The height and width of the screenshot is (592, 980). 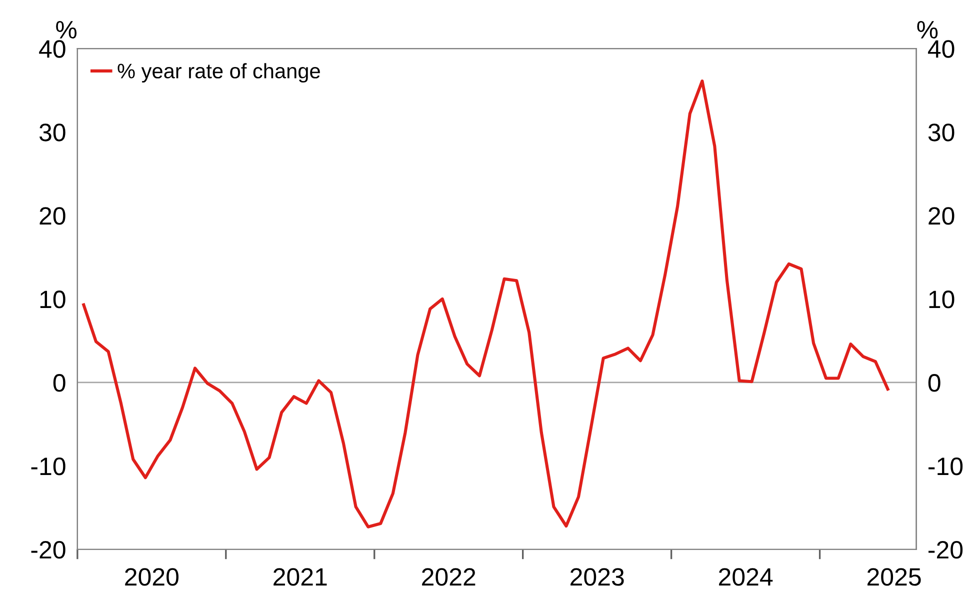 What do you see at coordinates (894, 577) in the screenshot?
I see `x-tick-label: 2025` at bounding box center [894, 577].